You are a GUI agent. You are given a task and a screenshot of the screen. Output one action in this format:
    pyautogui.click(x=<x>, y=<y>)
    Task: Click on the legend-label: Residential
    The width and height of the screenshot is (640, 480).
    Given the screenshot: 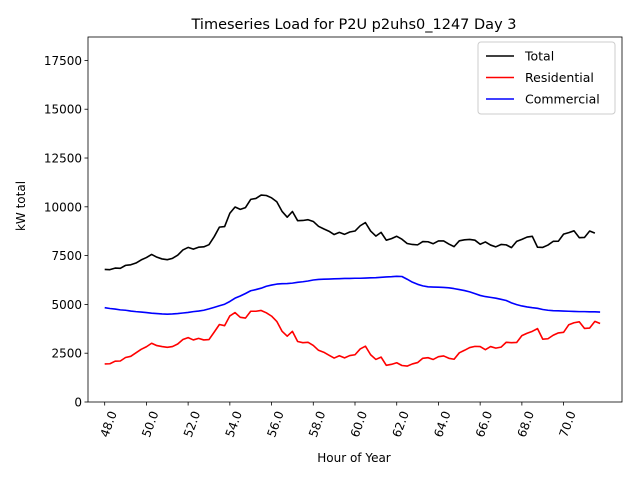 What is the action you would take?
    pyautogui.click(x=559, y=77)
    